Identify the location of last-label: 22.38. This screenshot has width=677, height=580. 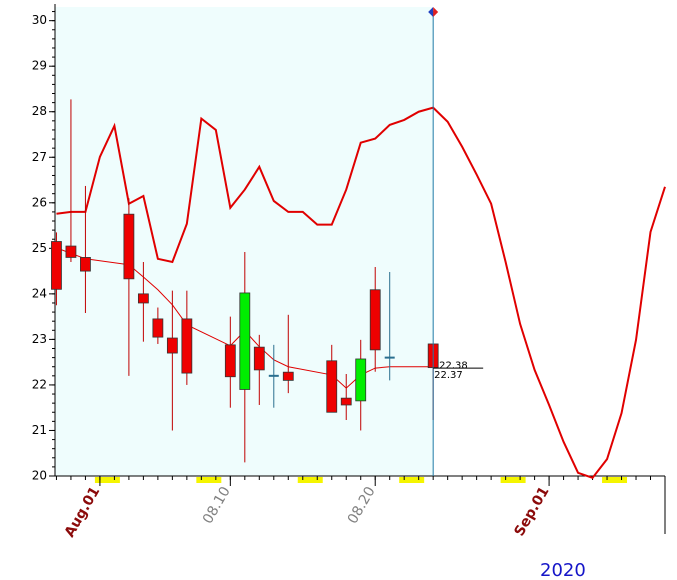
(453, 366).